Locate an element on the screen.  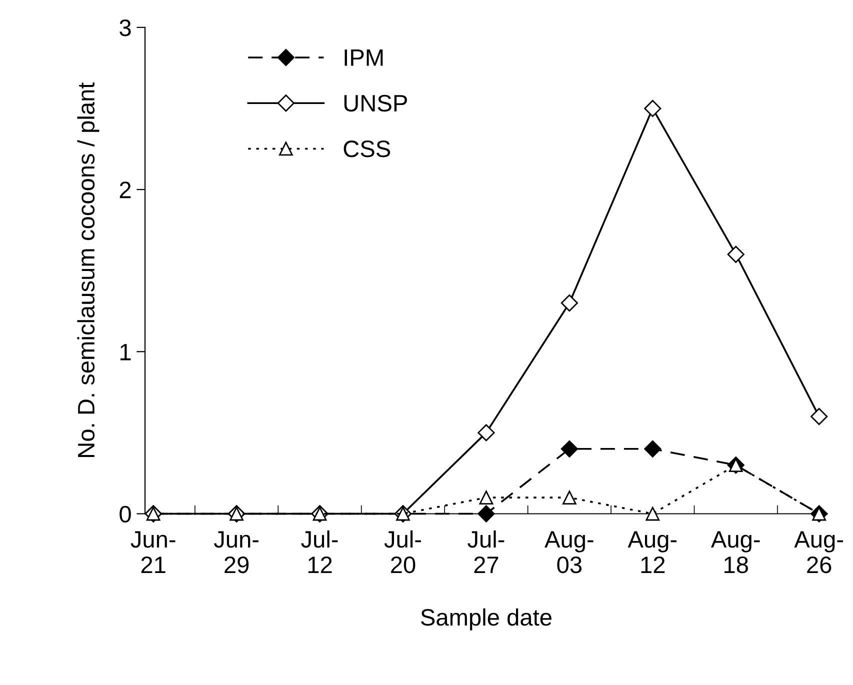
x-tick-label: Jul- 27 is located at coordinates (486, 551).